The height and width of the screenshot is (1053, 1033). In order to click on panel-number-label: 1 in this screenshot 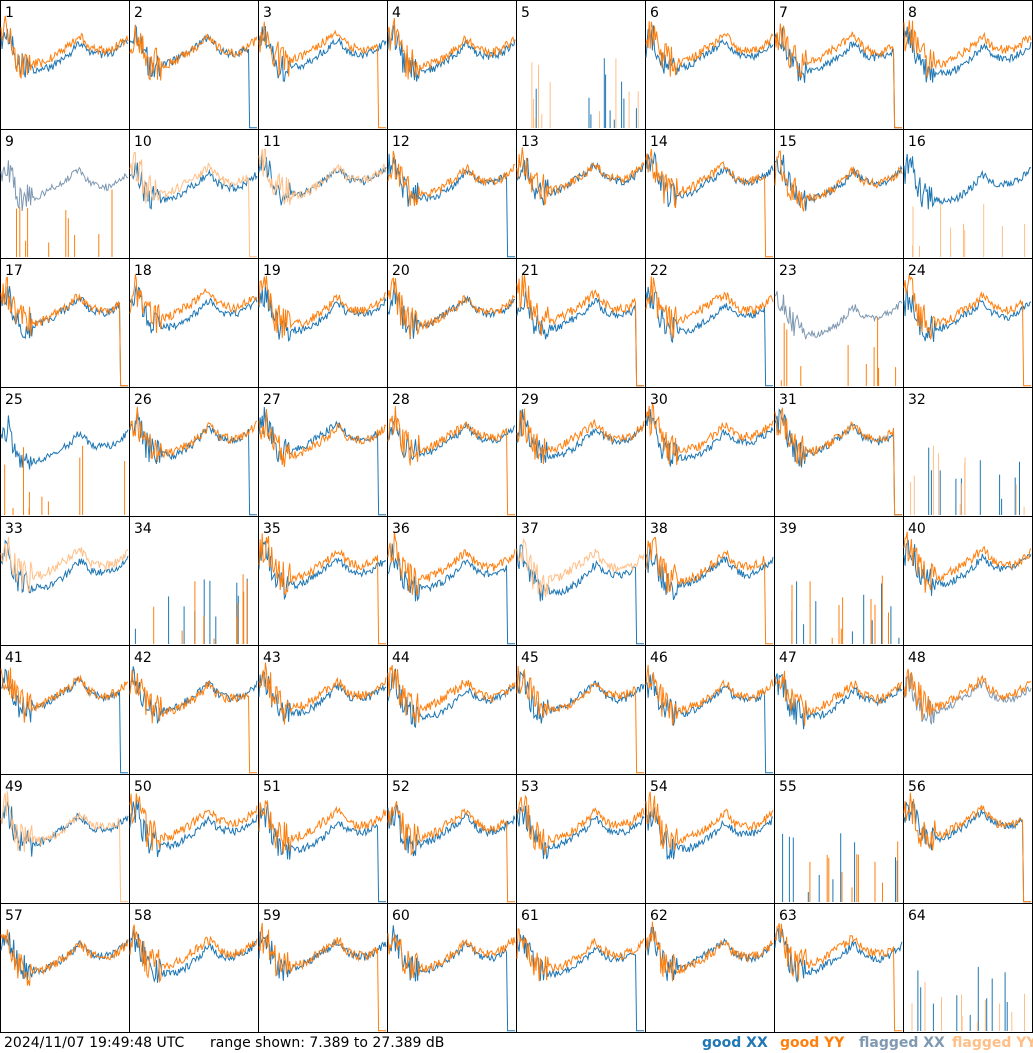, I will do `click(9, 13)`.